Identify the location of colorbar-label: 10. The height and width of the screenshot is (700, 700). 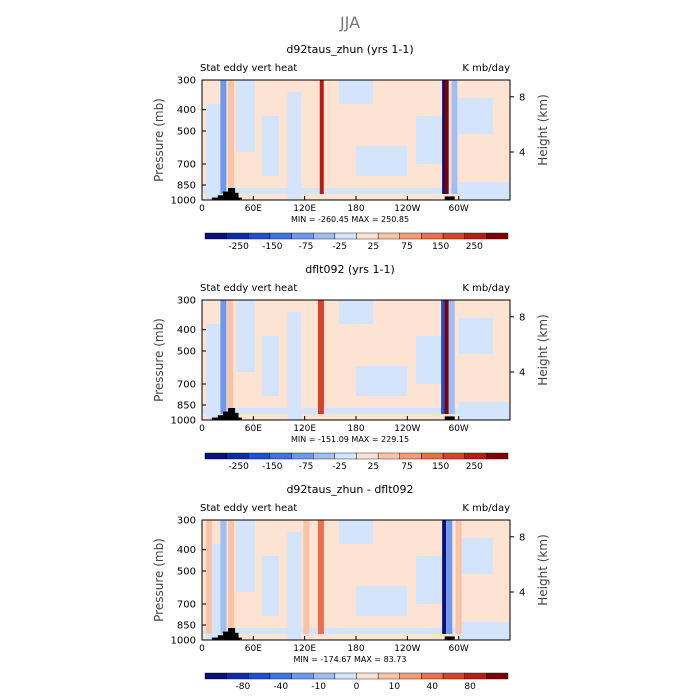
(395, 687).